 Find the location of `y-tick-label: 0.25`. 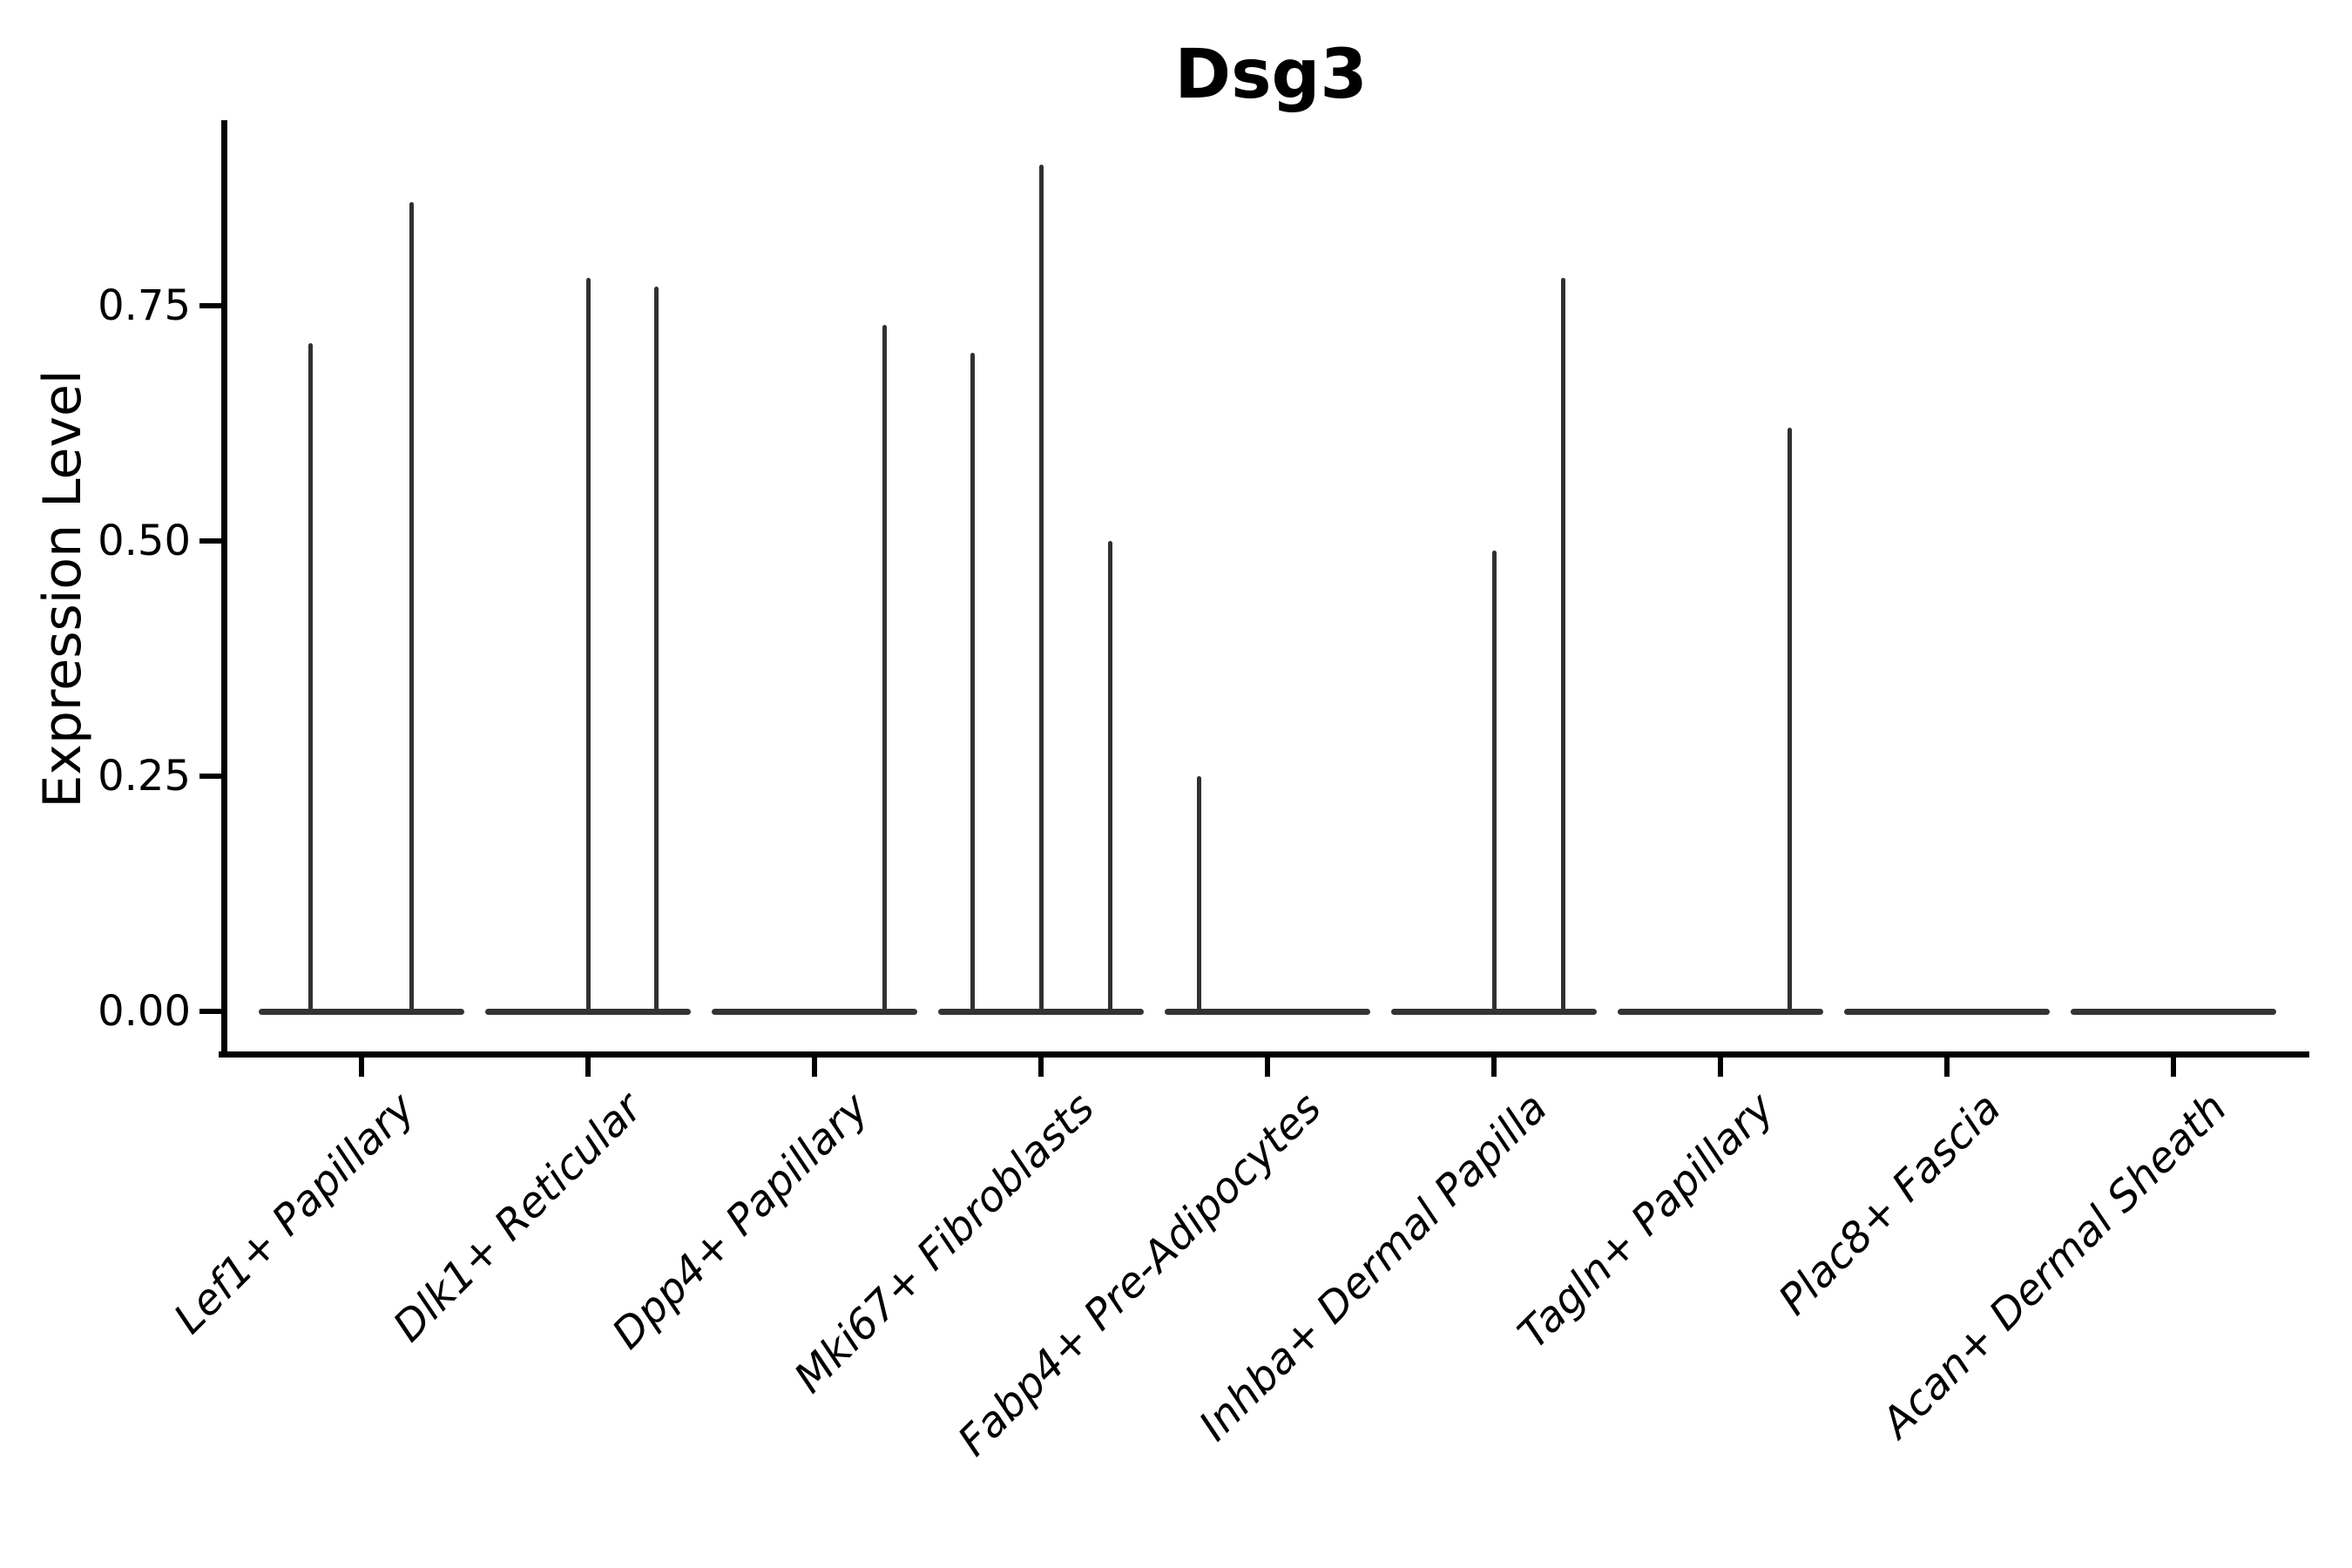

y-tick-label: 0.25 is located at coordinates (145, 776).